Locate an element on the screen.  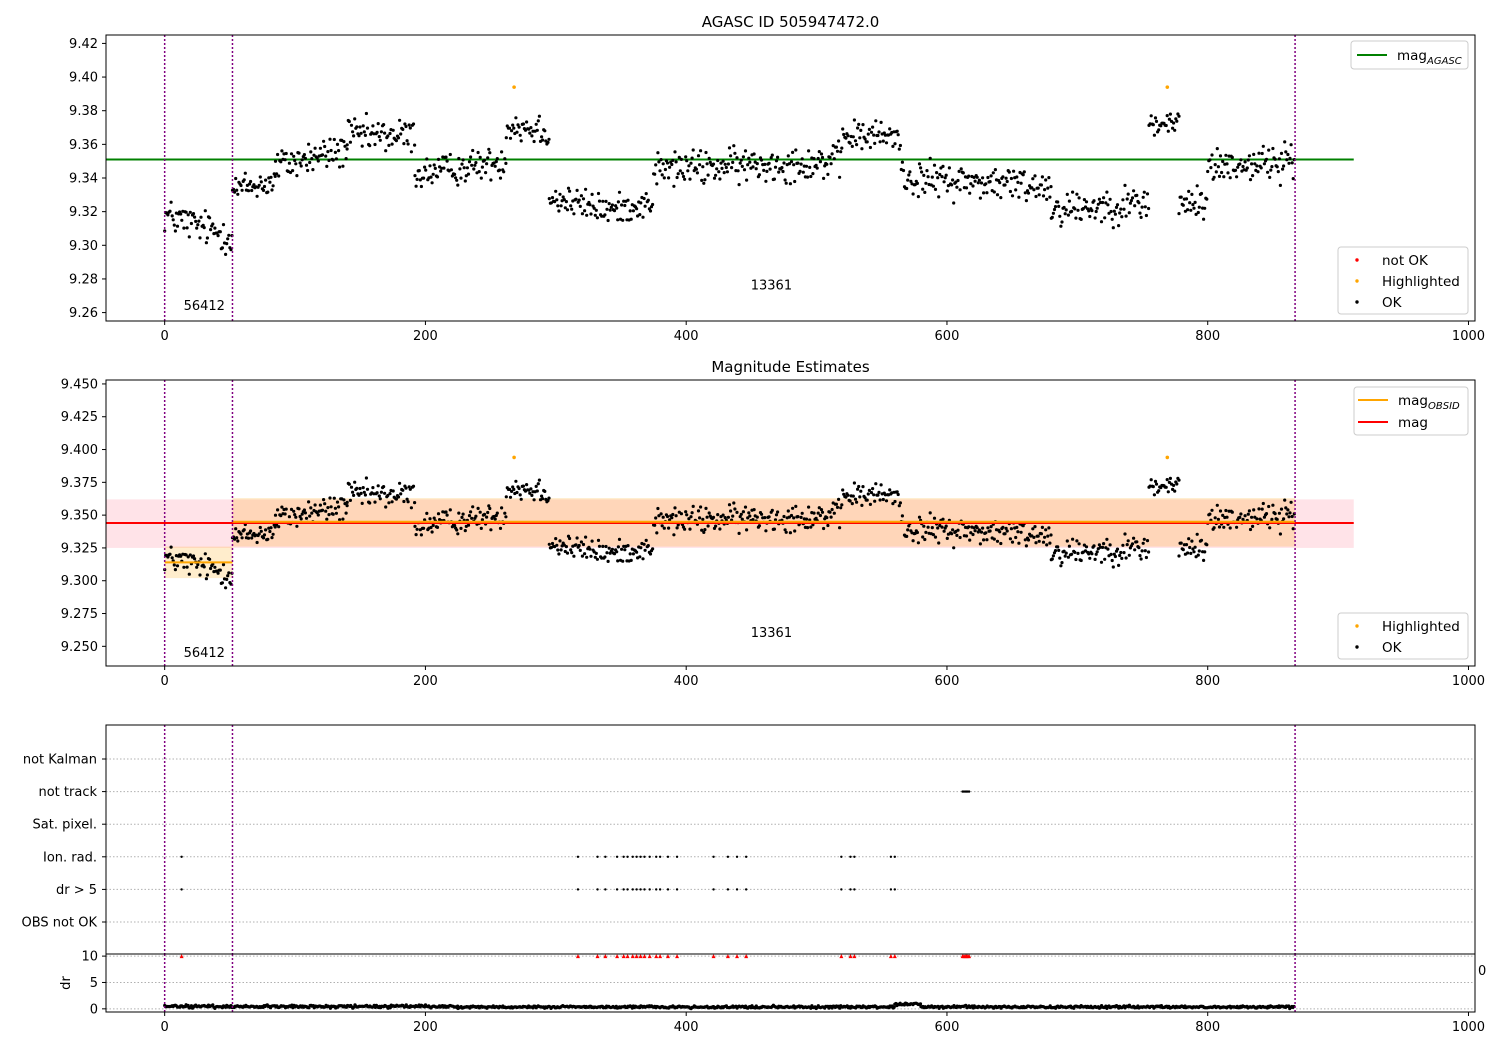
flag-point is located at coordinates (656, 856).